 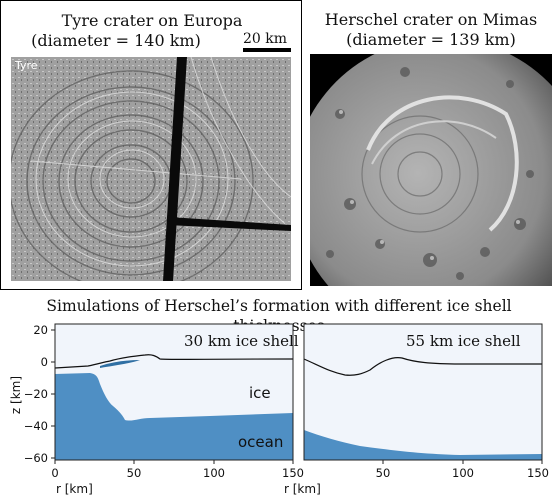 I want to click on scale-bar-label: 20 km, so click(x=265, y=39).